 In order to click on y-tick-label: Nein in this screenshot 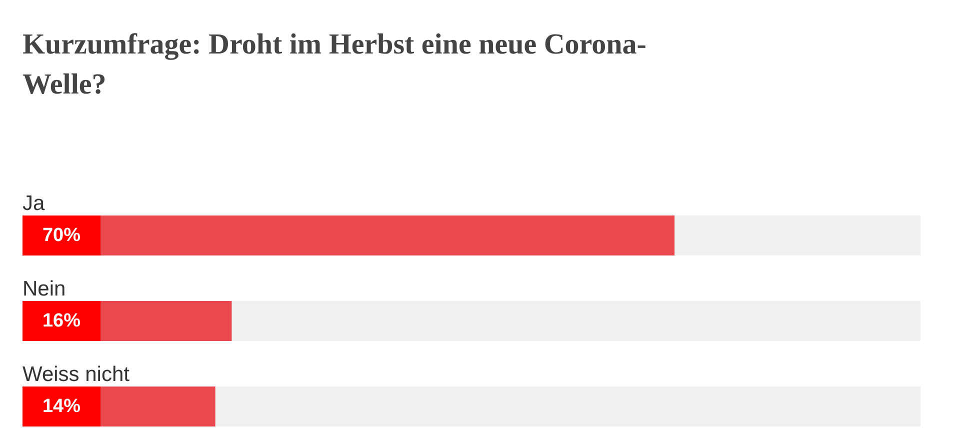, I will do `click(44, 289)`.